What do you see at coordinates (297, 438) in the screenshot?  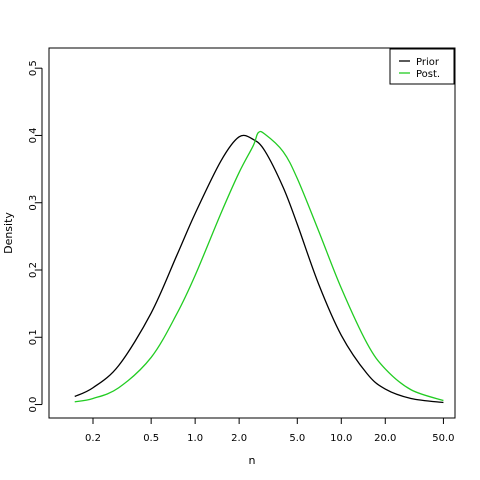 I see `x-tick-label: 5.0` at bounding box center [297, 438].